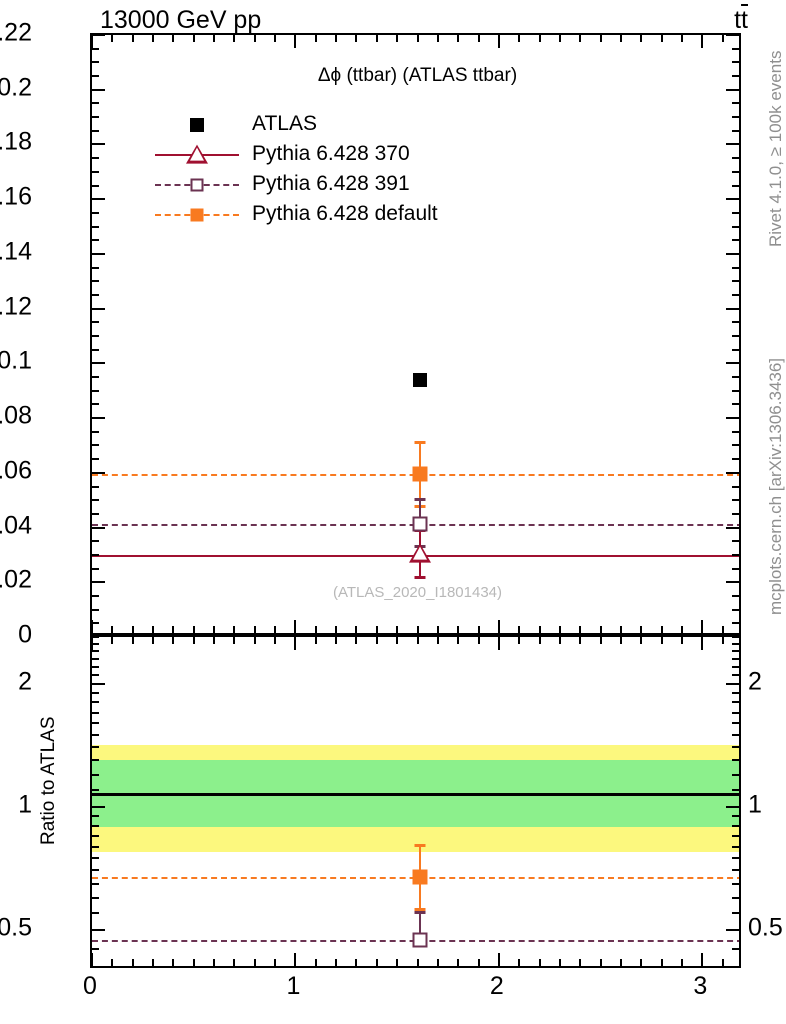  I want to click on mcplots-note: mcplots.cern.ch [arXiv:1306.3436], so click(775, 486).